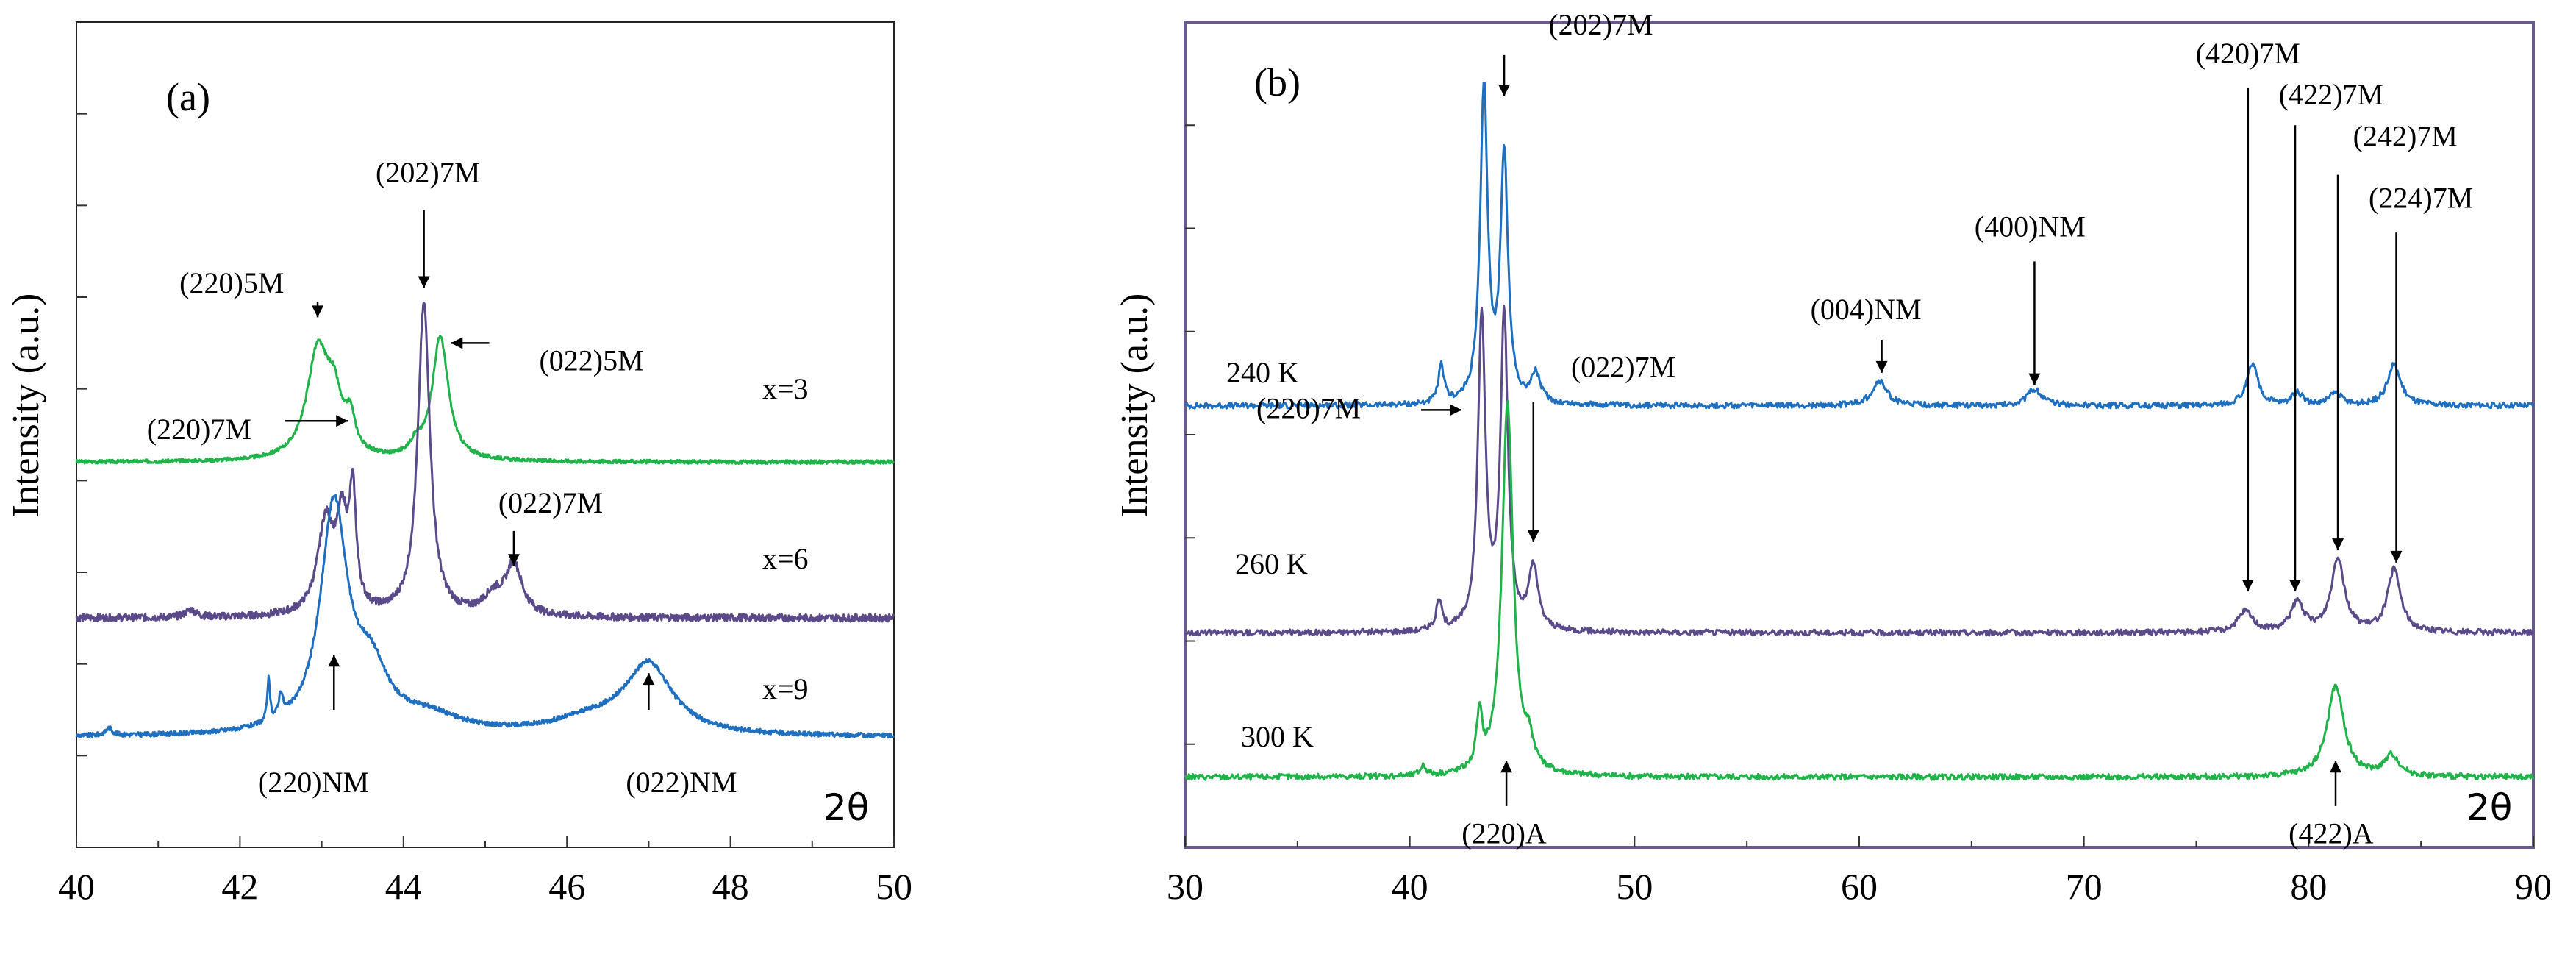  I want to click on peak-annotation: (004)NM, so click(1866, 310).